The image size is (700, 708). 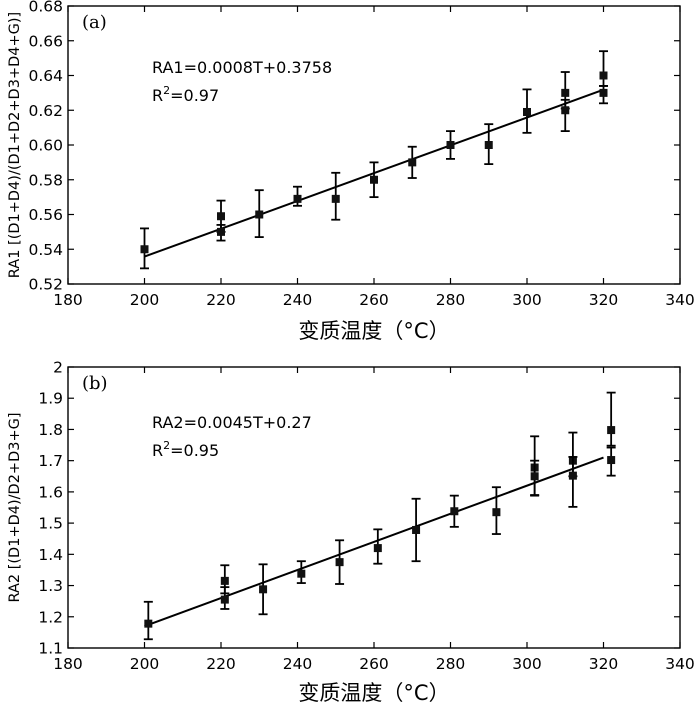 I want to click on y-tick-label: 1.3, so click(x=50, y=586).